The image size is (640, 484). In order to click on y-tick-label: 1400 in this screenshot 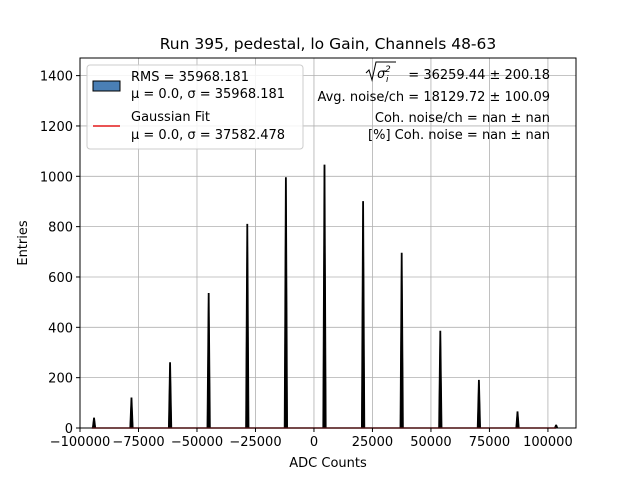, I will do `click(56, 77)`.